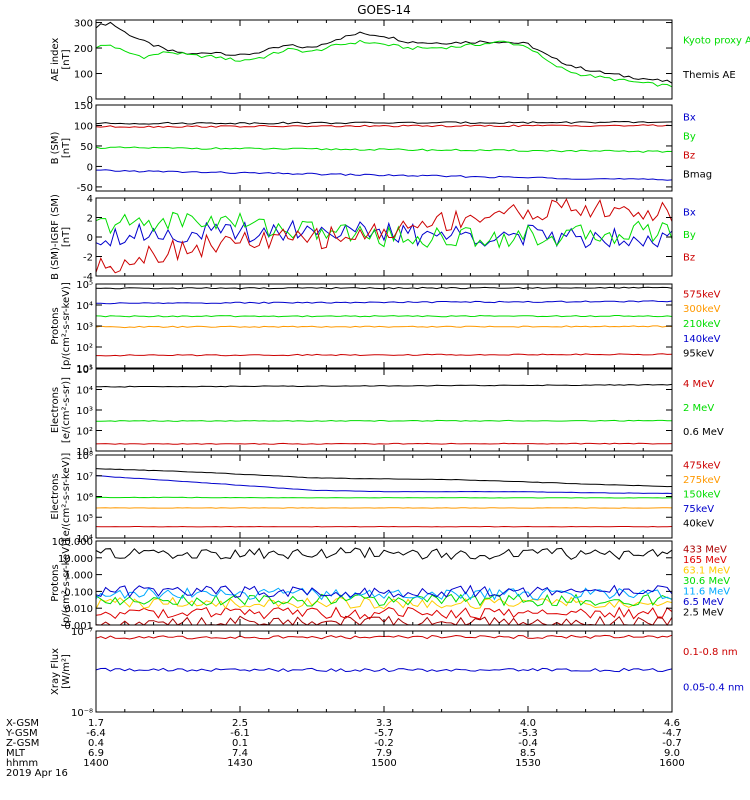 The image size is (750, 800). Describe the element at coordinates (78, 609) in the screenshot. I see `y-tick-label: 0.010` at that location.